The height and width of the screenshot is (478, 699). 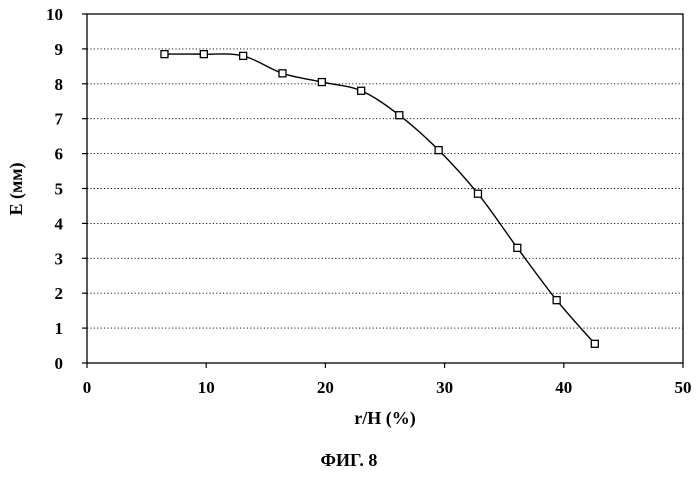 What do you see at coordinates (59, 119) in the screenshot?
I see `y-tick-label: 7` at bounding box center [59, 119].